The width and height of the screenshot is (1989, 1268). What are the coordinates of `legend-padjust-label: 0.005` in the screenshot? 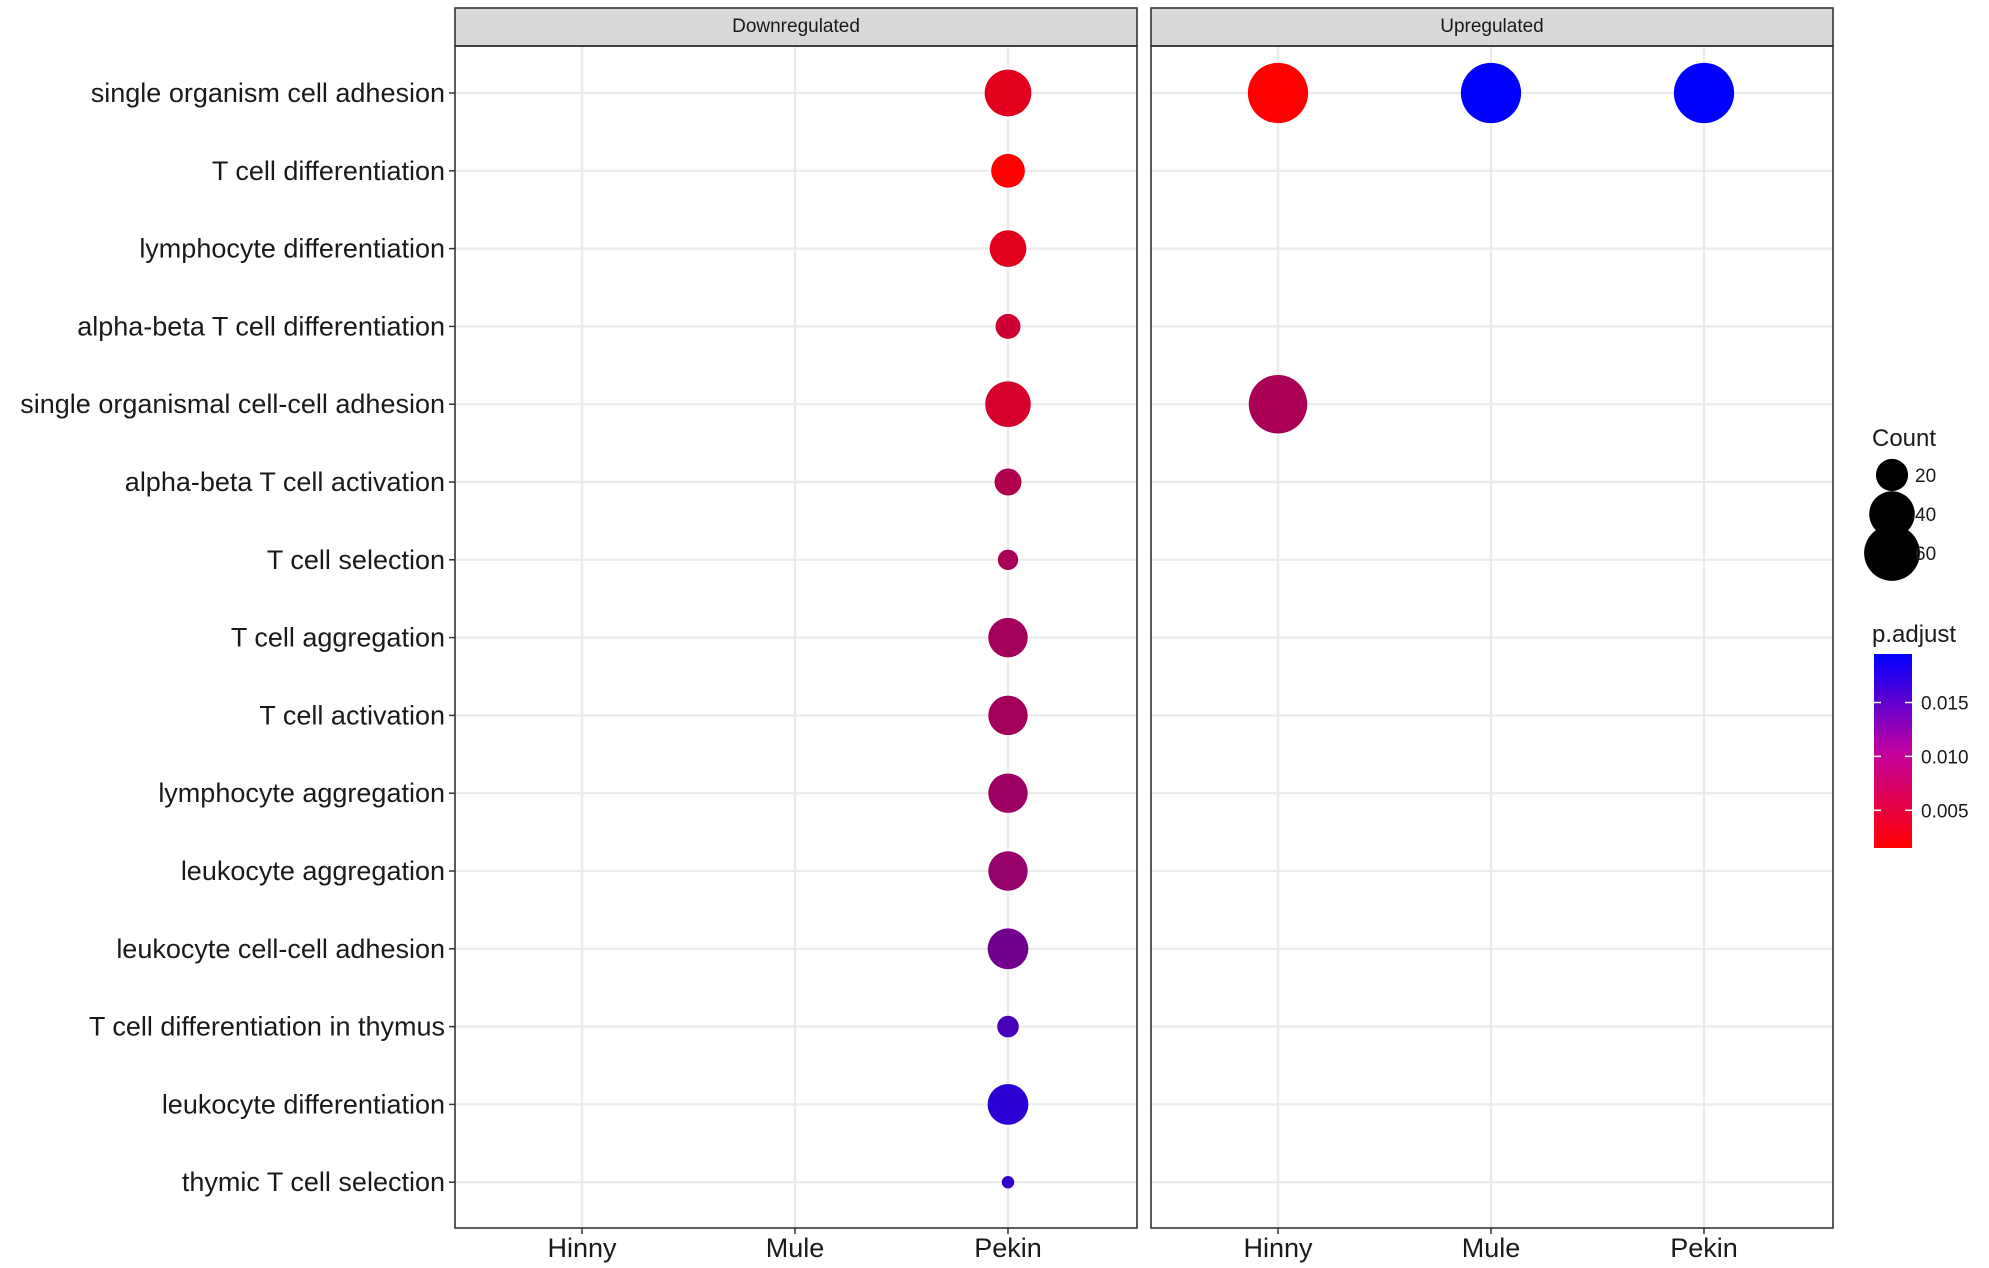 It's located at (1945, 811).